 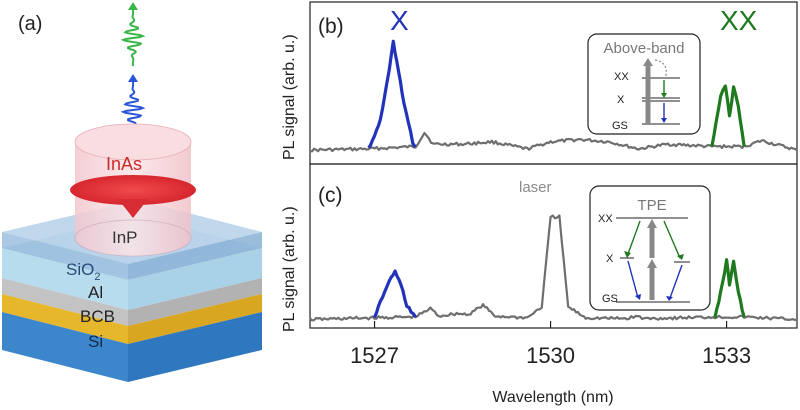 I want to click on layer-bcb-front, so click(x=65, y=319).